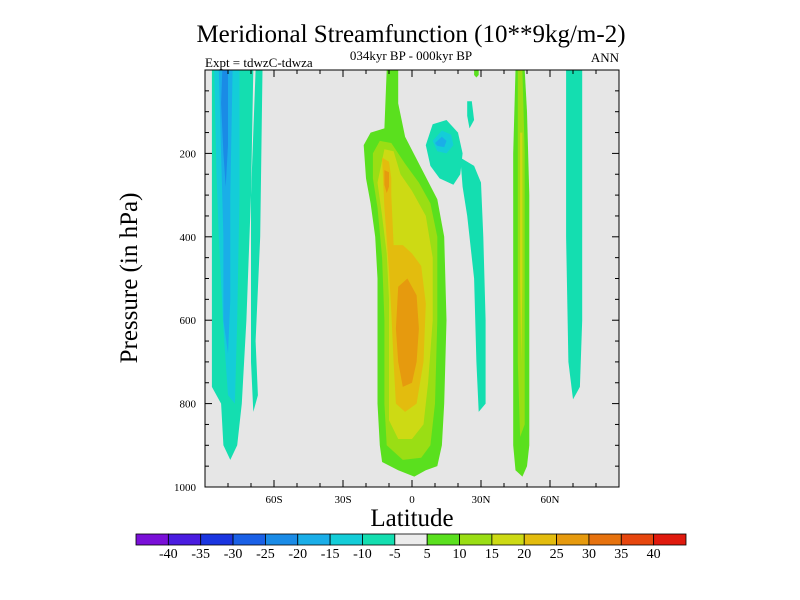 The width and height of the screenshot is (800, 600). I want to click on colorbar-label: -15, so click(330, 554).